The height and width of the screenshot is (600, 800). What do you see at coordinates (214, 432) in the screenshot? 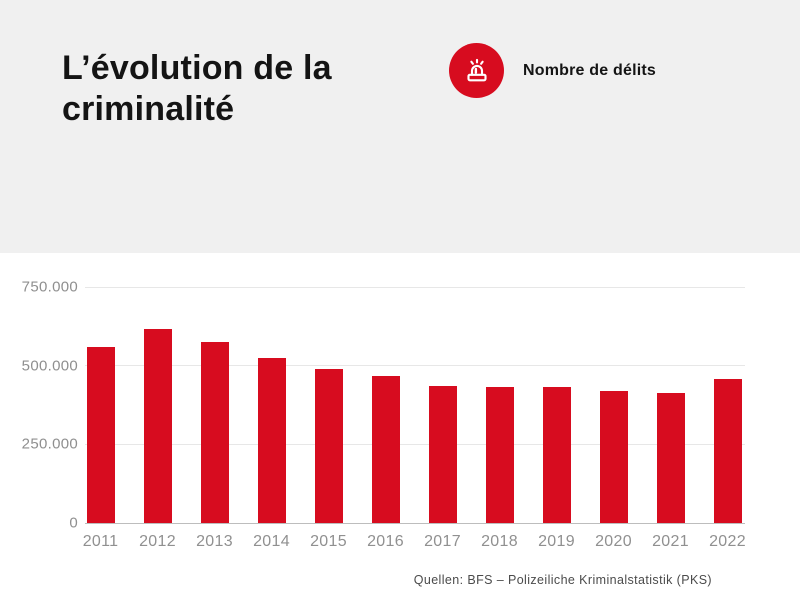
I see `bar-2013` at bounding box center [214, 432].